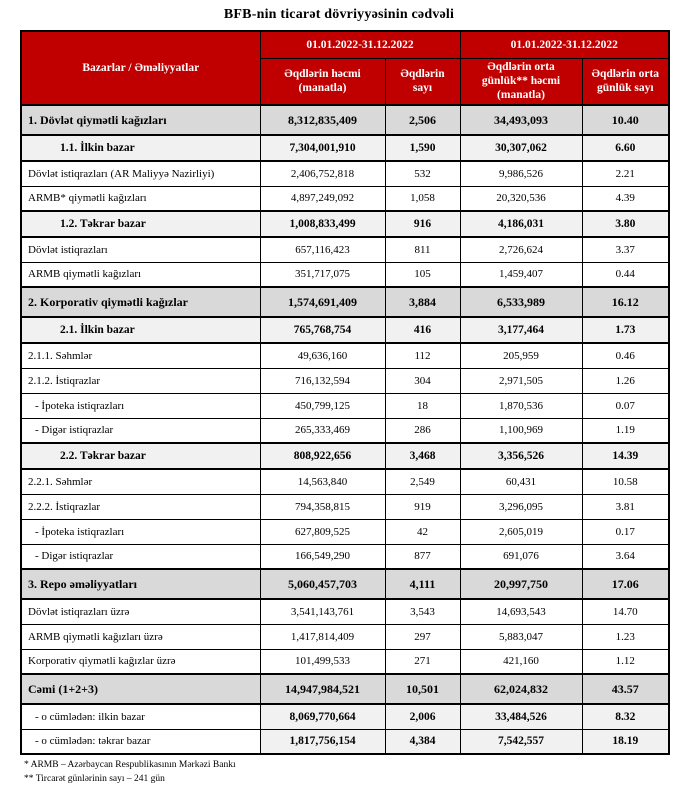 The height and width of the screenshot is (787, 678). Describe the element at coordinates (422, 249) in the screenshot. I see `row-value: 811` at that location.